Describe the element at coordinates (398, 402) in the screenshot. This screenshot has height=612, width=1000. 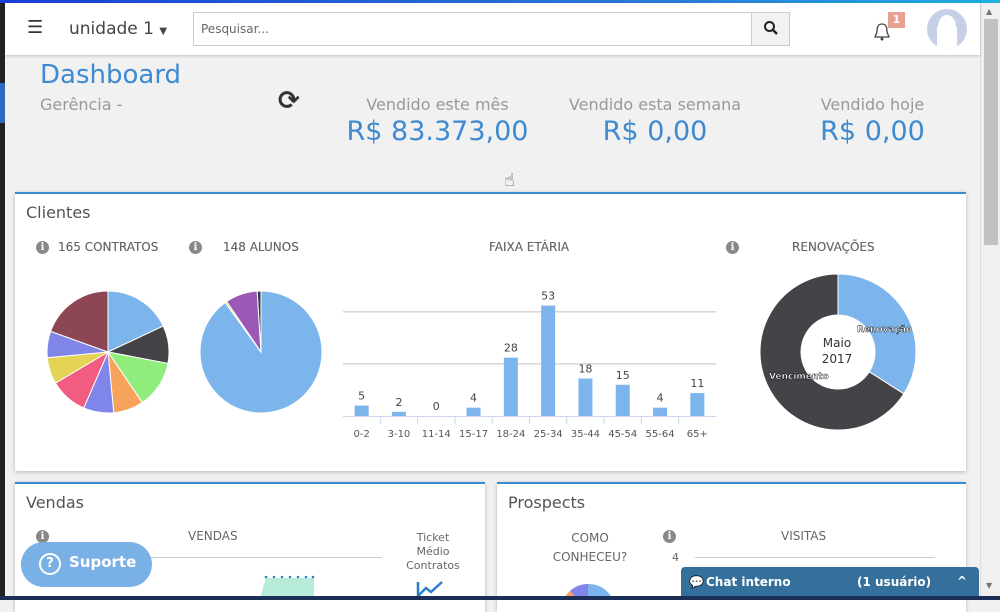
I see `bar-data-label: 2` at that location.